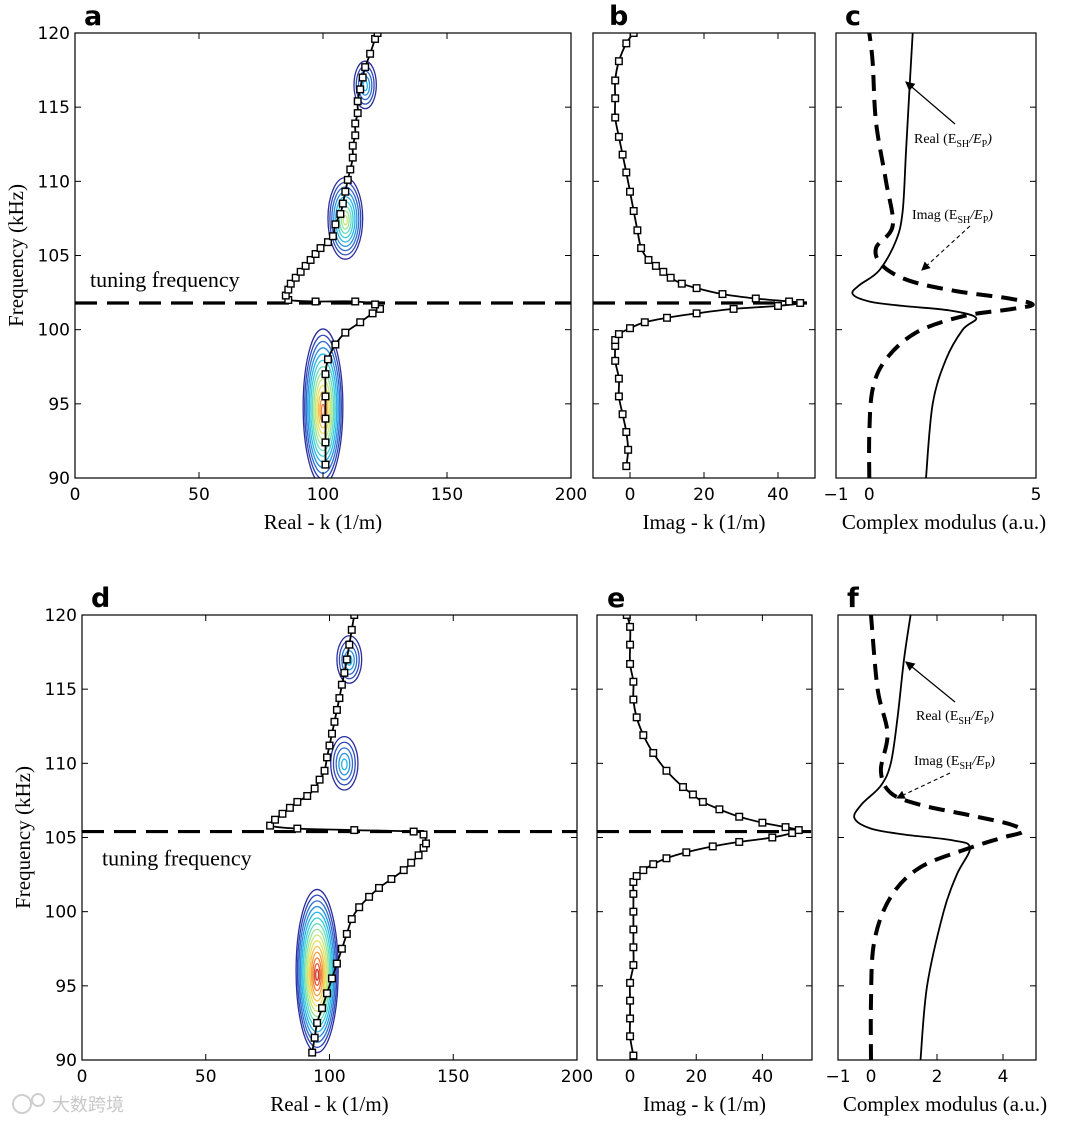  I want to click on panel-b: 0 20 40 b Imag - k (1/m), so click(704, 267).